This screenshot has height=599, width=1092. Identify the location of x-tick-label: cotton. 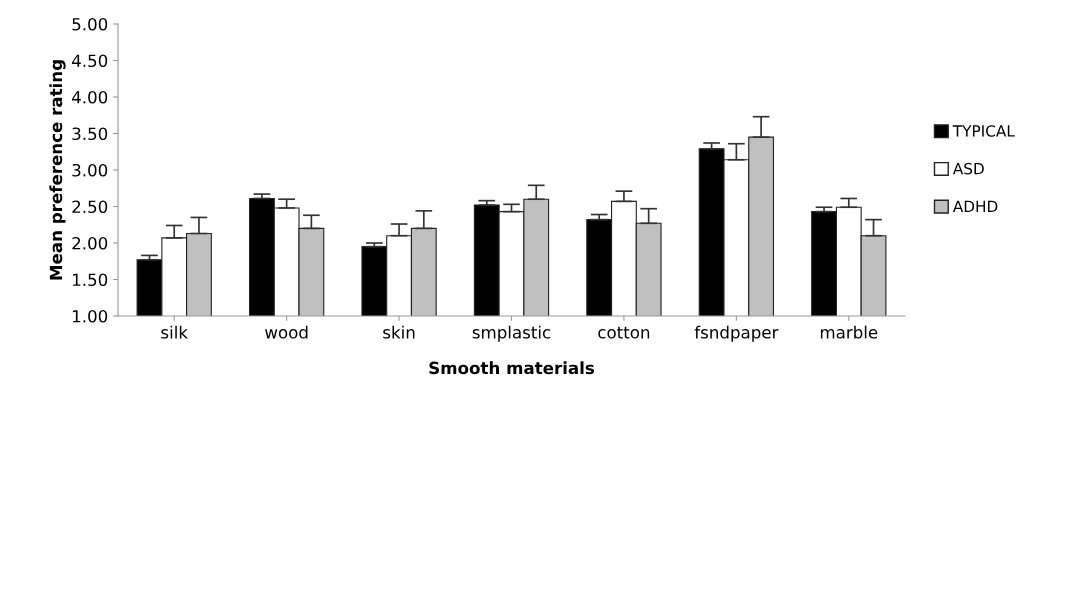
(624, 332).